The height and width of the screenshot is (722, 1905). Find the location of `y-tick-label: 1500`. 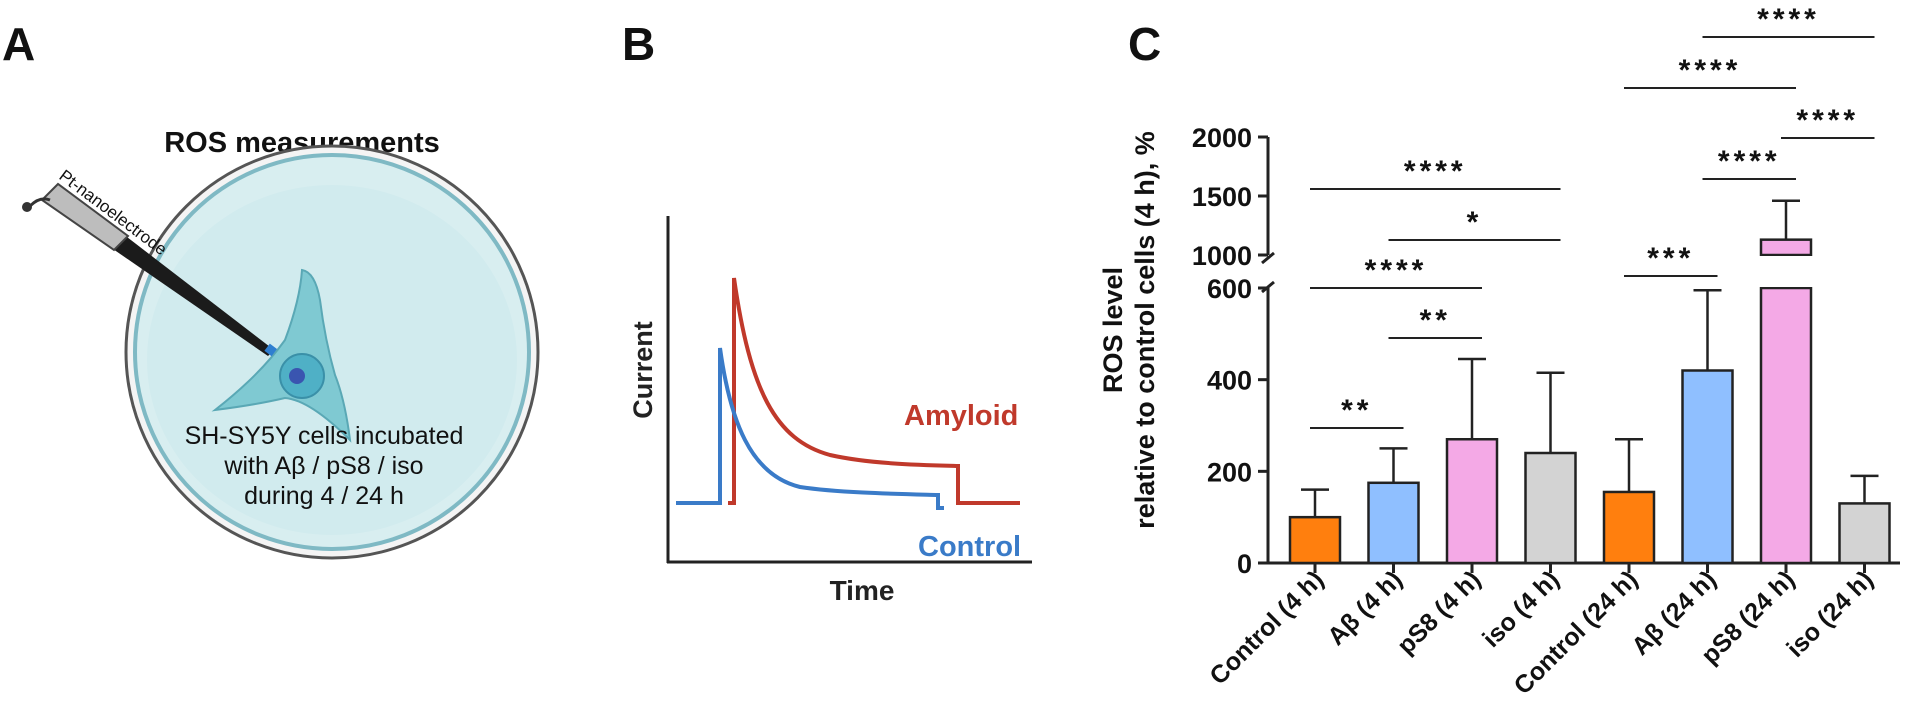

y-tick-label: 1500 is located at coordinates (1222, 197).